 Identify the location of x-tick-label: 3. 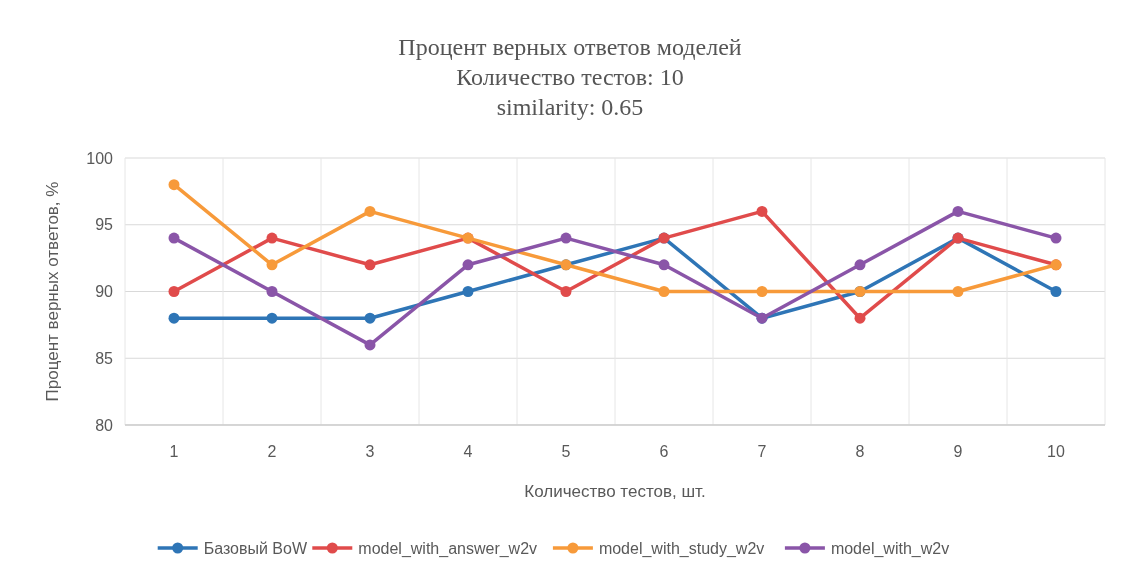
(370, 451).